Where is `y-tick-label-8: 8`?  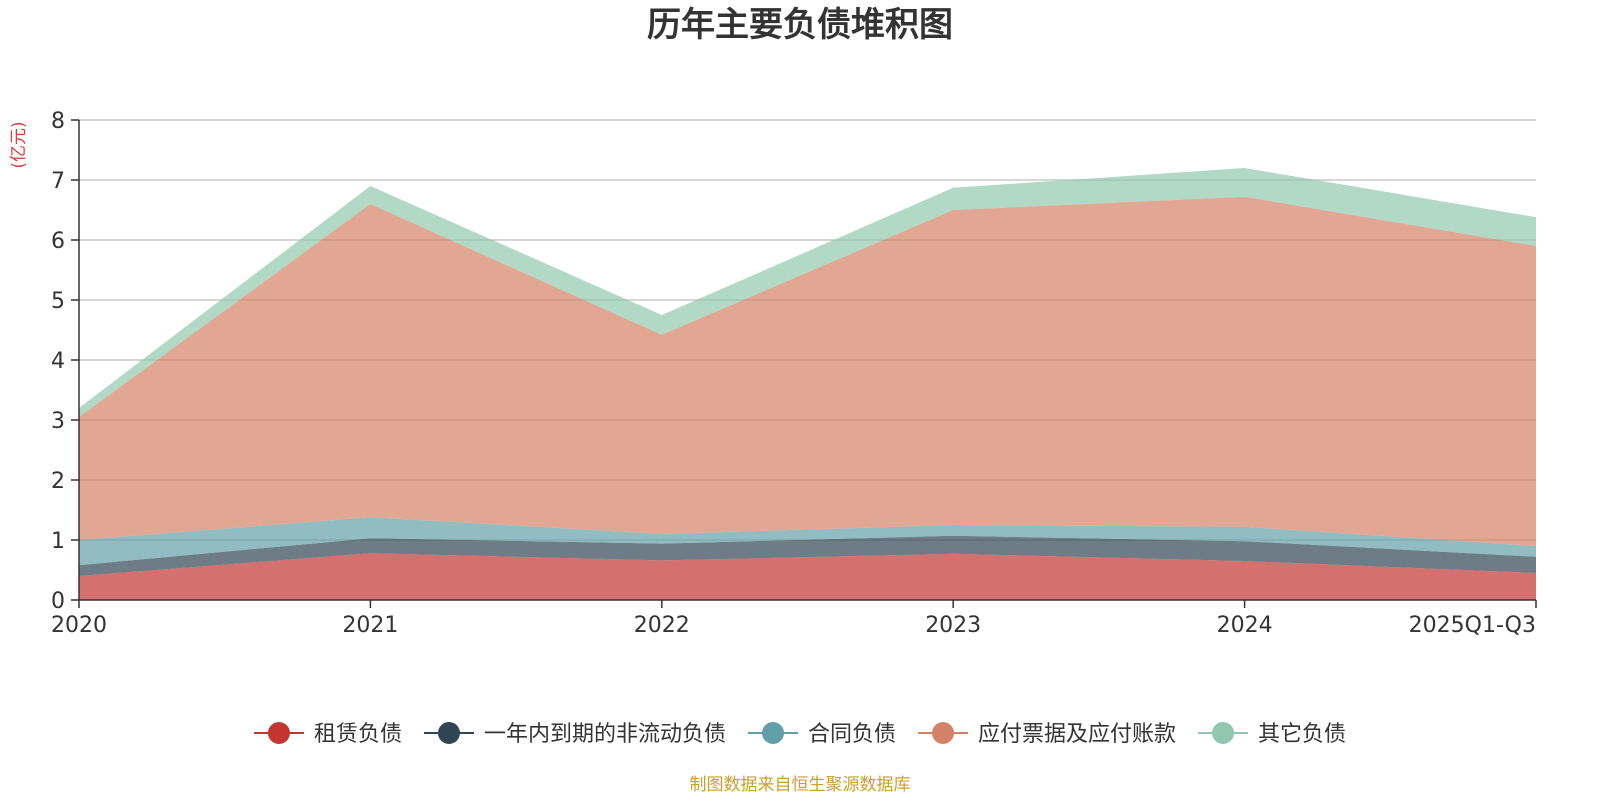 y-tick-label-8: 8 is located at coordinates (58, 121).